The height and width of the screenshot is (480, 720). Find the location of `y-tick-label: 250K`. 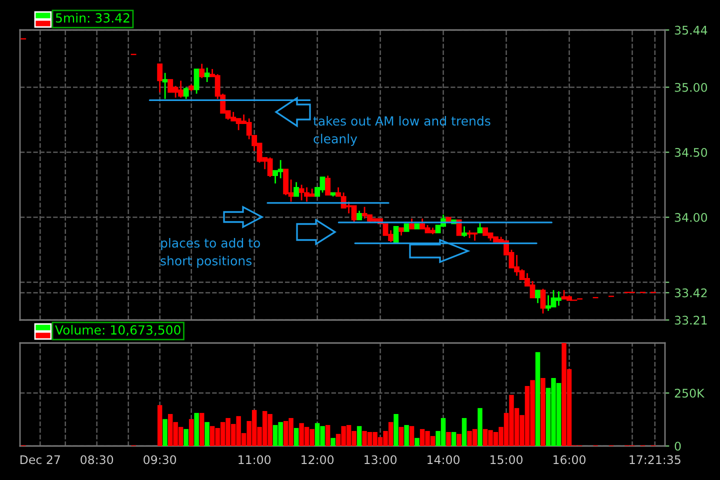

y-tick-label: 250K is located at coordinates (689, 393).